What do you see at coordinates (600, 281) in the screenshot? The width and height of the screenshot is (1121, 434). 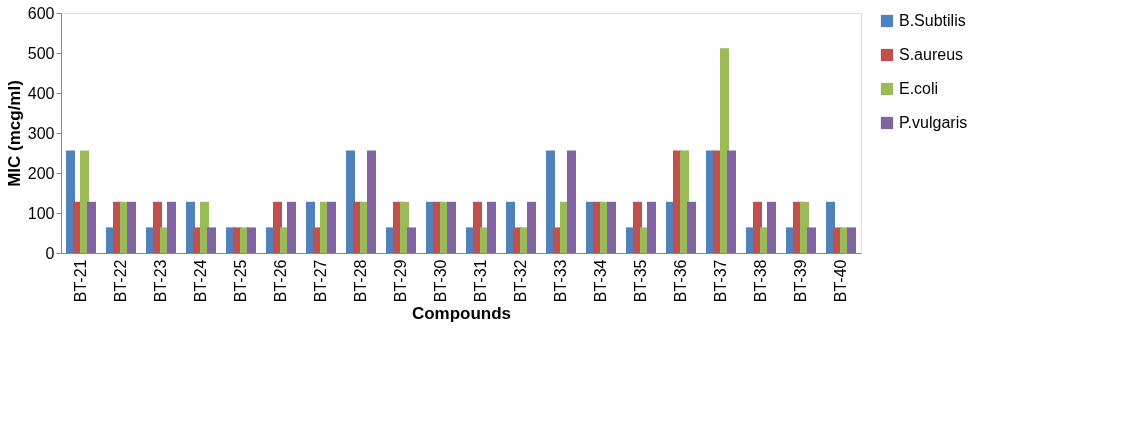 I see `x-tick-label: BT-34` at bounding box center [600, 281].